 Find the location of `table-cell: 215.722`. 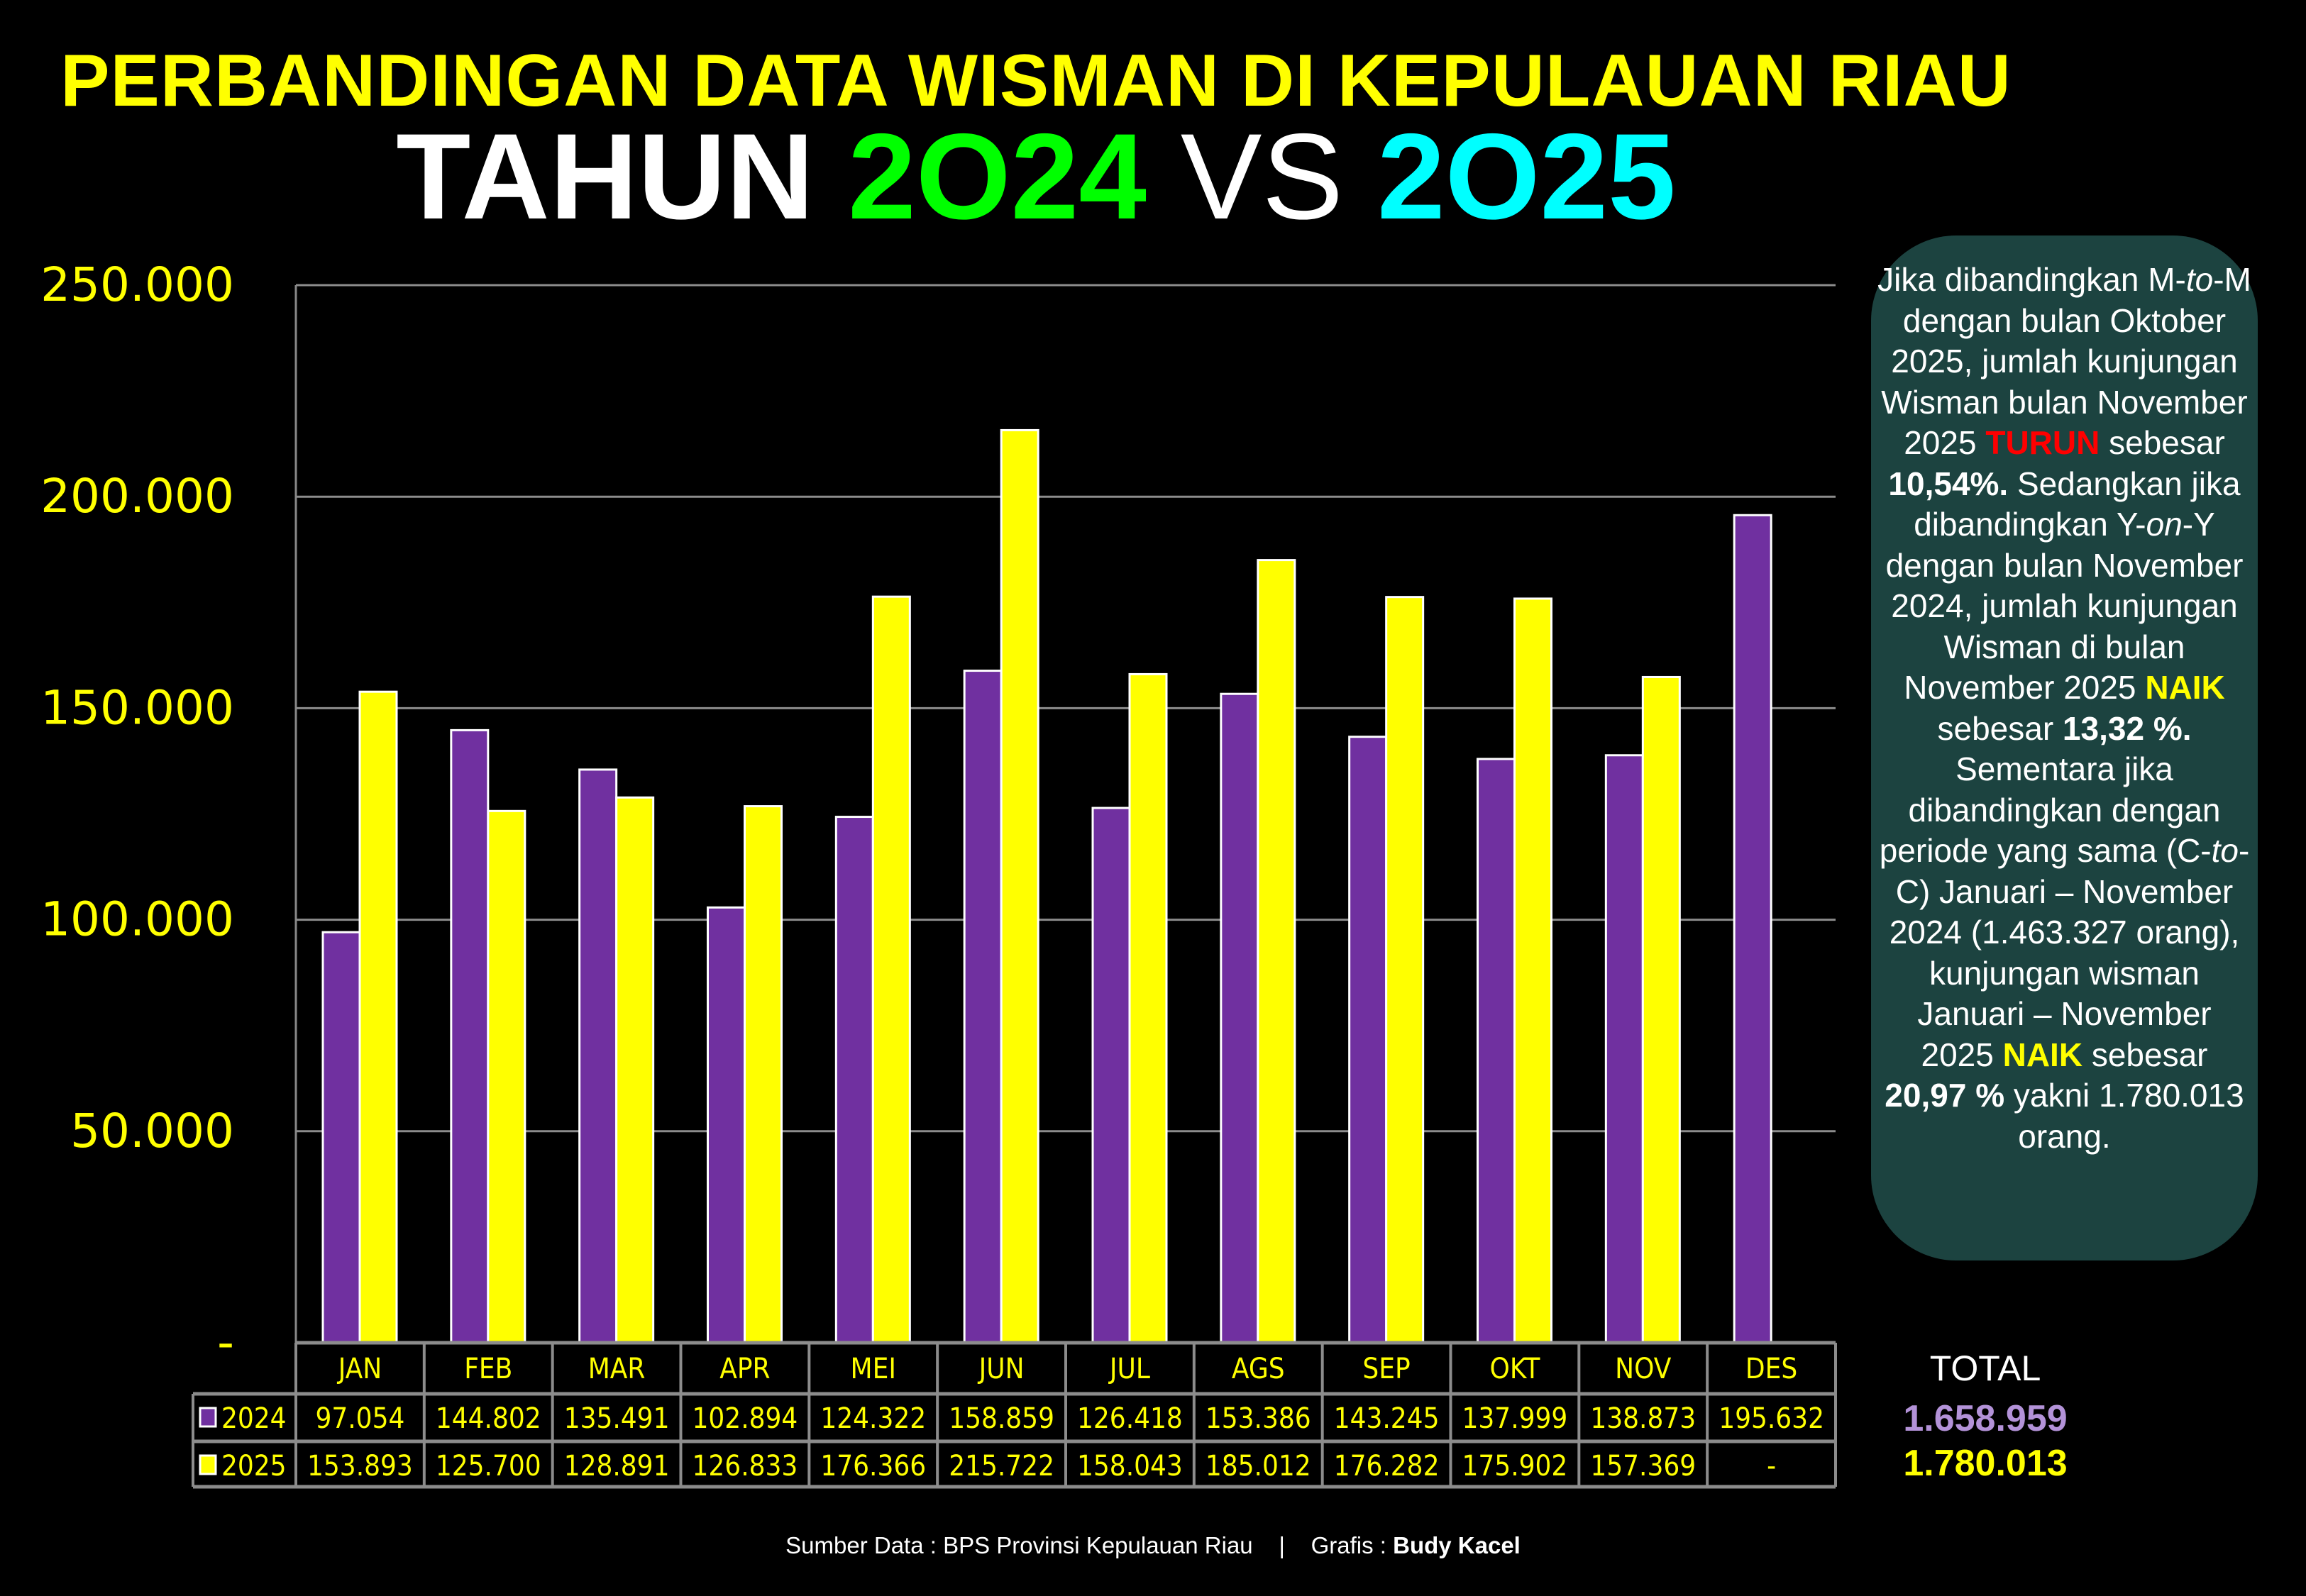

table-cell: 215.722 is located at coordinates (1002, 1466).